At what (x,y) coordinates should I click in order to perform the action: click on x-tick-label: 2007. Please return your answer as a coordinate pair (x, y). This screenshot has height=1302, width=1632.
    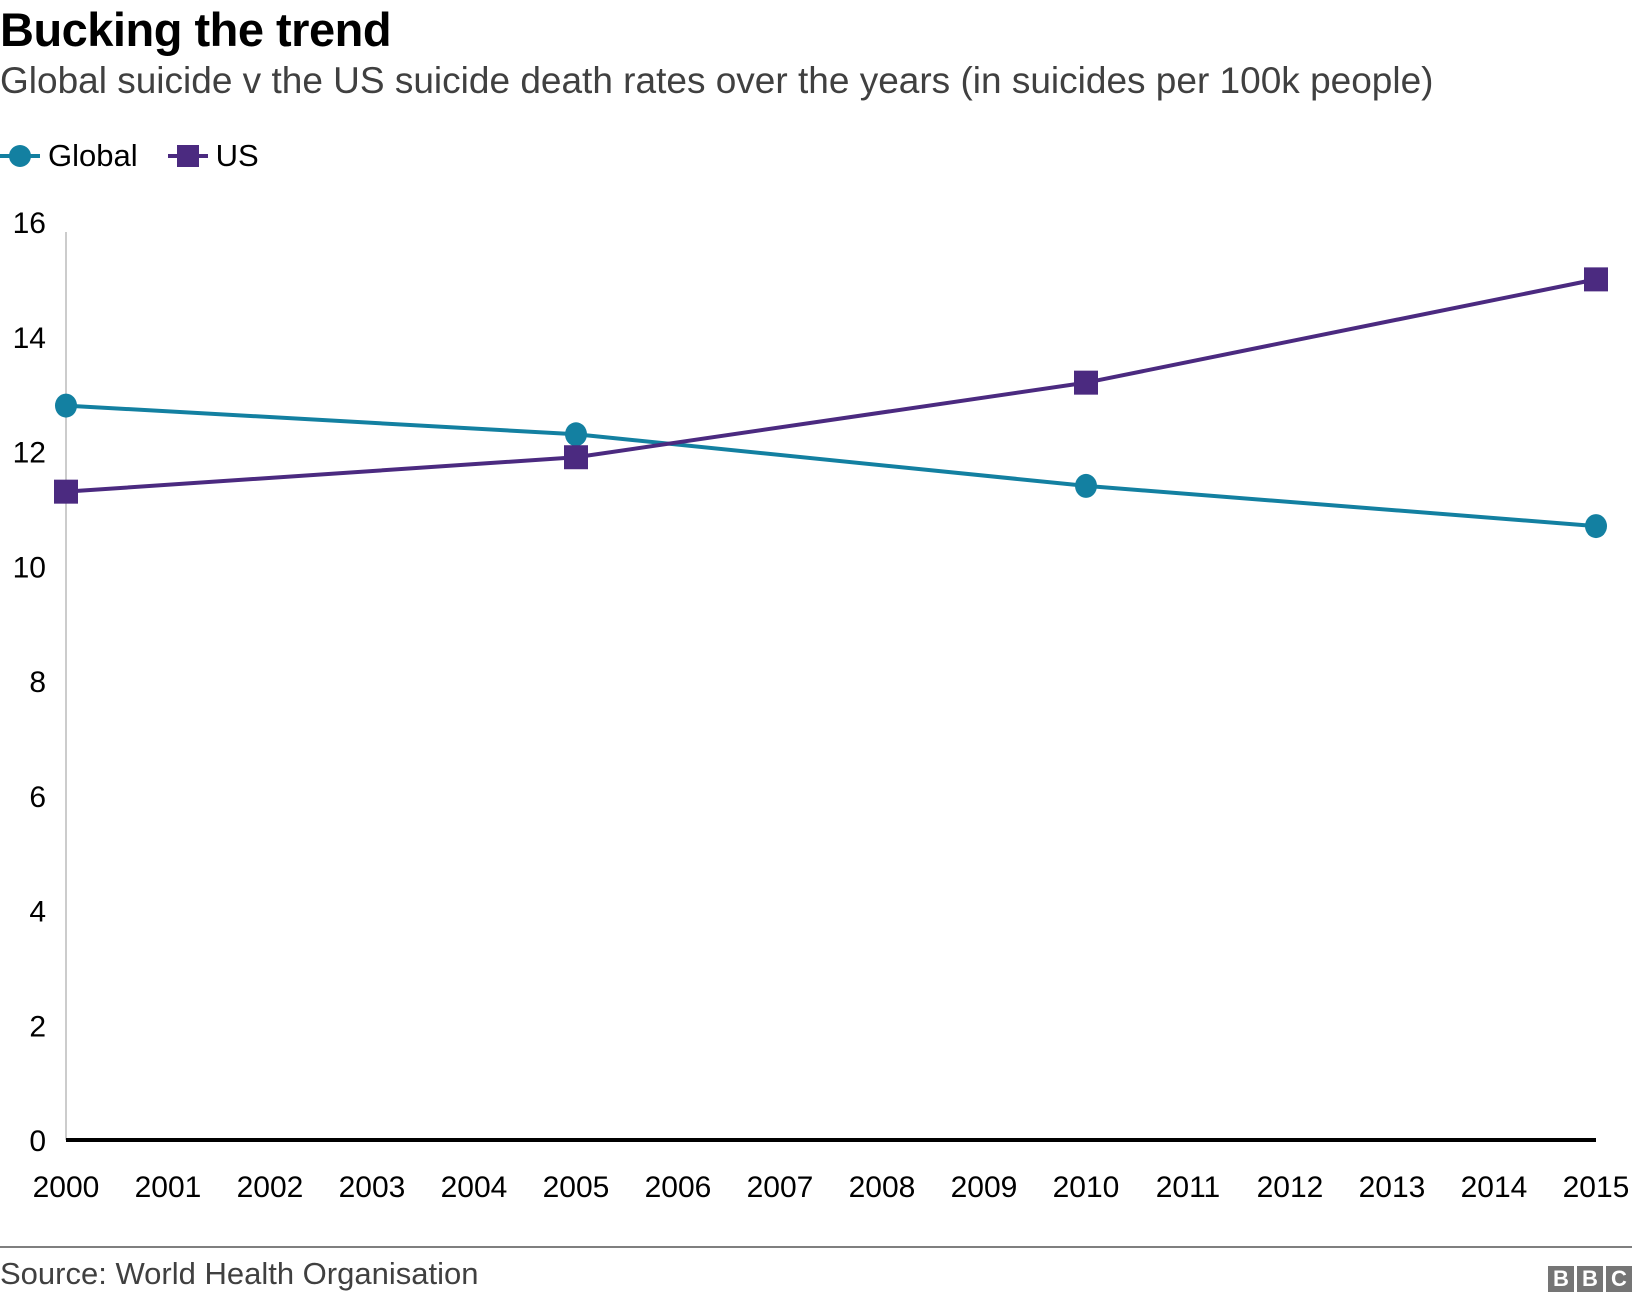
    Looking at the image, I should click on (780, 1187).